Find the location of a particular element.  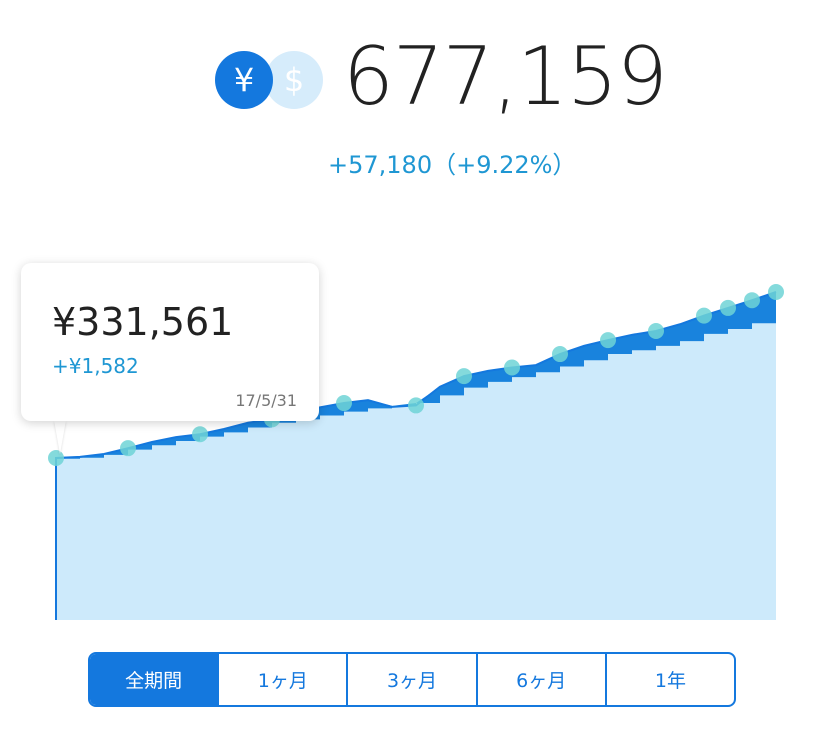

tab-1-month: 1ヶ月 is located at coordinates (281, 679).